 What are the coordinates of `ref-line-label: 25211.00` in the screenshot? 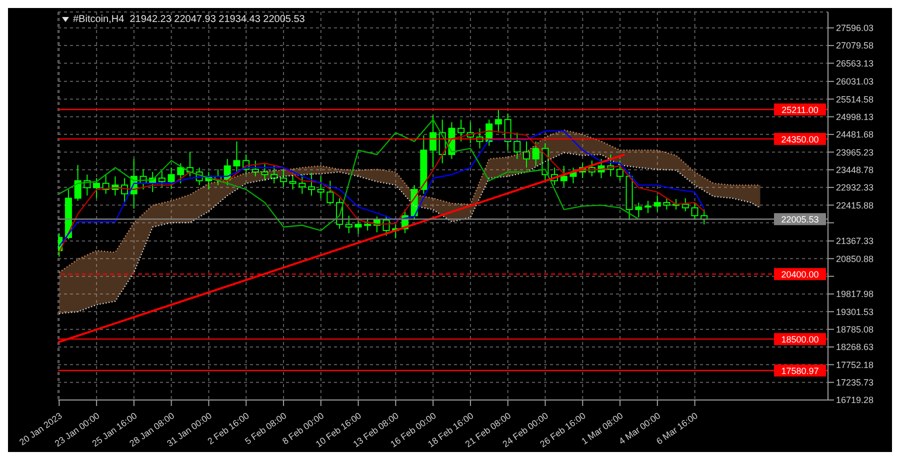 It's located at (800, 109).